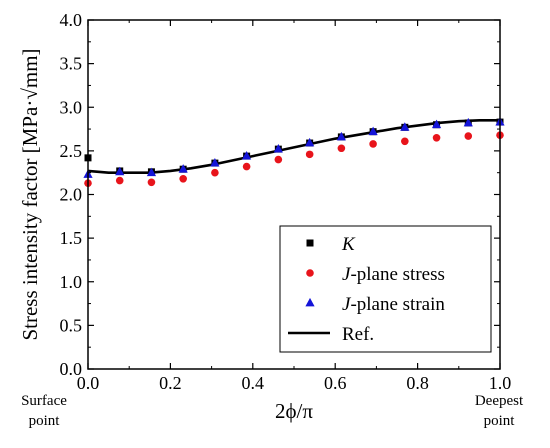 The image size is (550, 448). Describe the element at coordinates (417, 383) in the screenshot. I see `x-tick-label: 0.8` at that location.